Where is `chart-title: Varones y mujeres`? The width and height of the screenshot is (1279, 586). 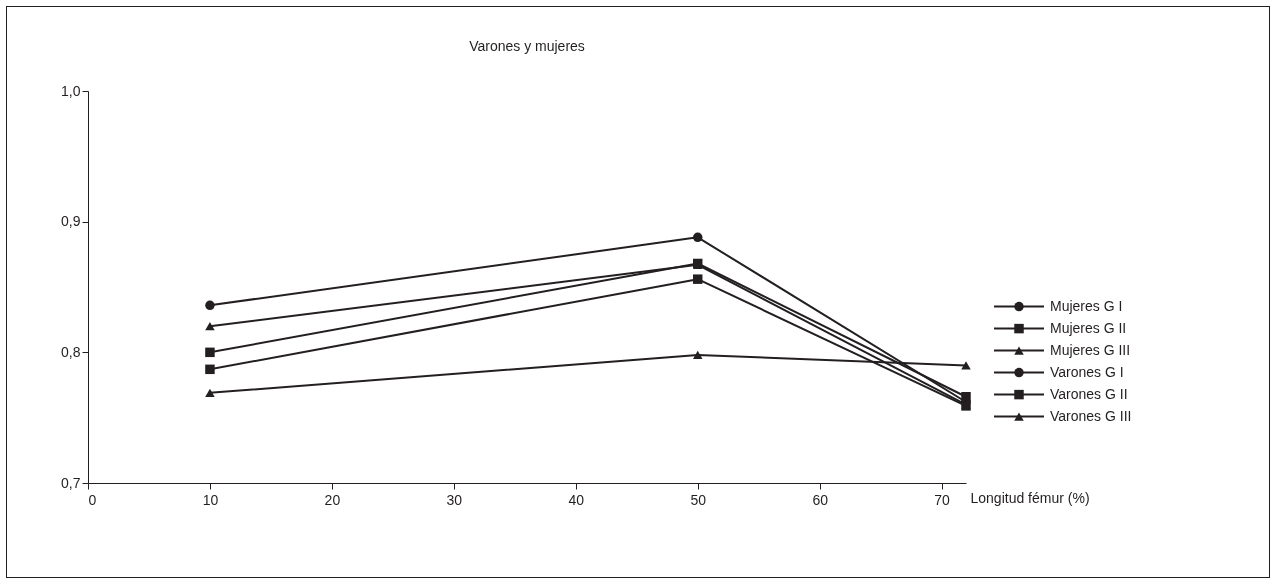 chart-title: Varones y mujeres is located at coordinates (527, 46).